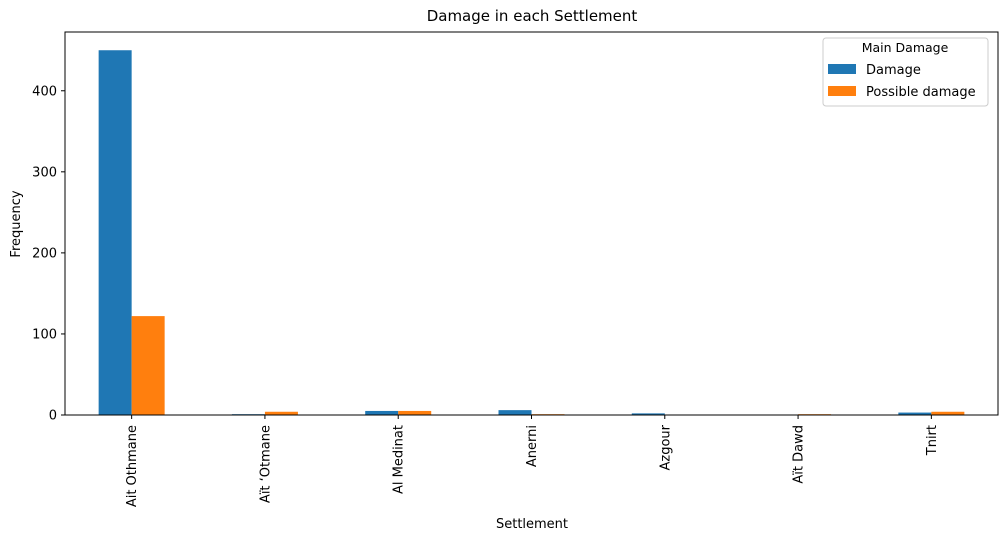  What do you see at coordinates (842, 91) in the screenshot?
I see `legend-swatch-possible-damage` at bounding box center [842, 91].